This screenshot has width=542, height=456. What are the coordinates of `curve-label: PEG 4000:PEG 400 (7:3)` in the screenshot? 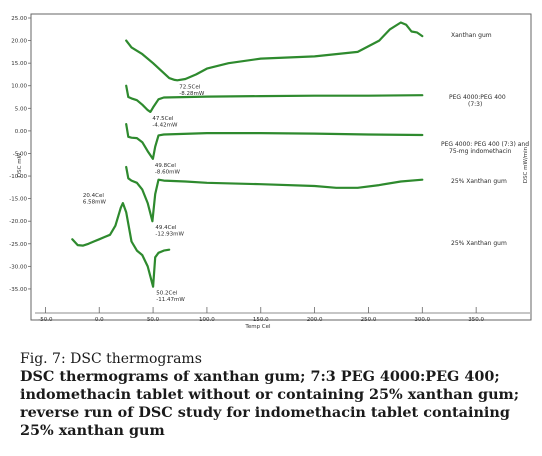 It's located at (477, 101).